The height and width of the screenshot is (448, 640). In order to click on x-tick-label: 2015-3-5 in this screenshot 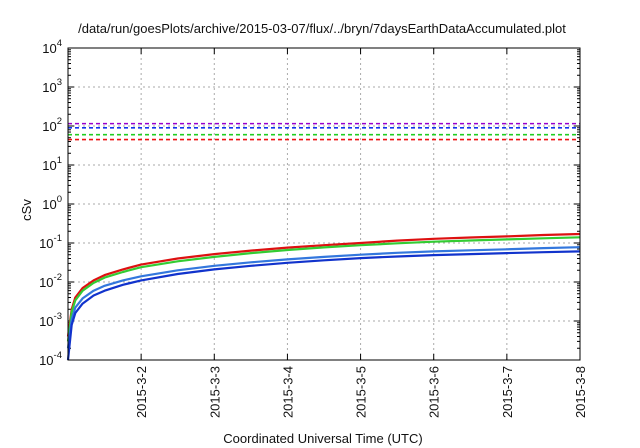, I will do `click(361, 392)`.